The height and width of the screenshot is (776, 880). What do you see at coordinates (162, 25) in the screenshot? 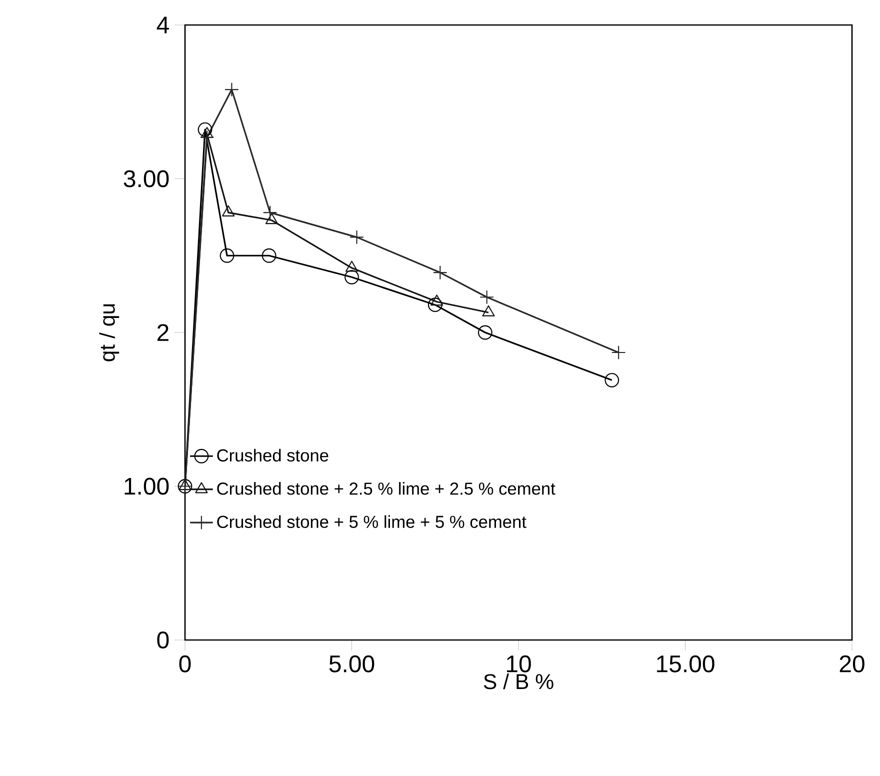
I see `y-tick-label: 4` at bounding box center [162, 25].